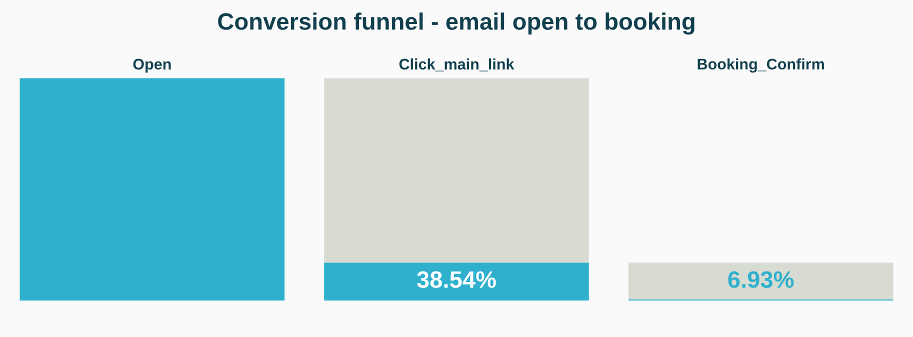 The width and height of the screenshot is (913, 337). I want to click on annotation: 38.54%, so click(456, 279).